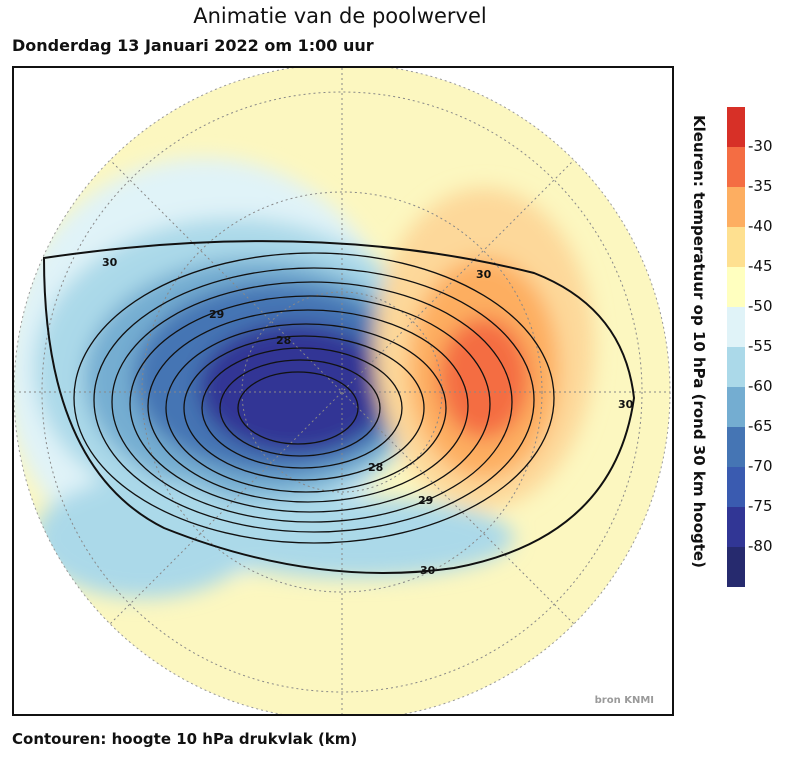 The image size is (798, 760). I want to click on colorbar-tick: -50, so click(760, 306).